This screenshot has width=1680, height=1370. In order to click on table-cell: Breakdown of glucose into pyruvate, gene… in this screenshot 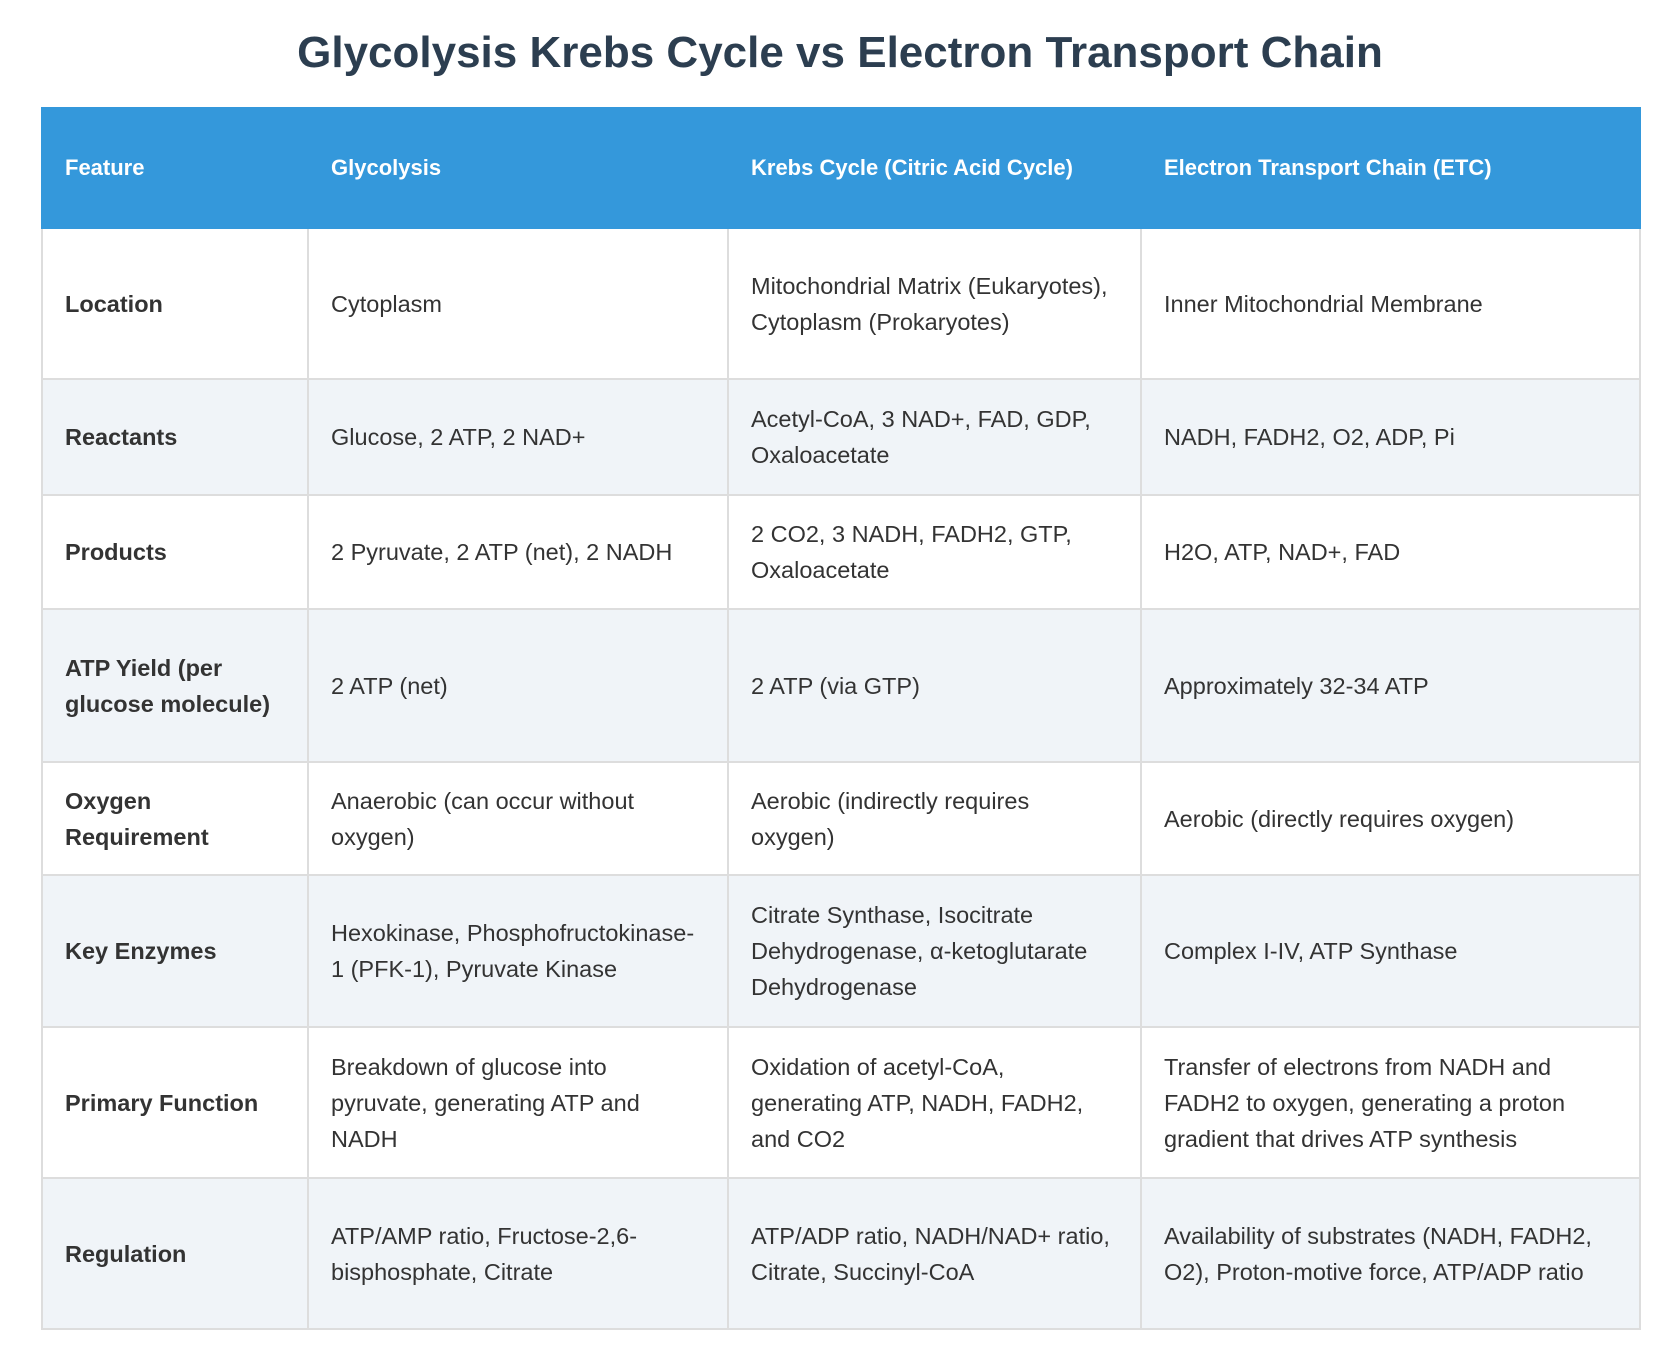, I will do `click(518, 1102)`.